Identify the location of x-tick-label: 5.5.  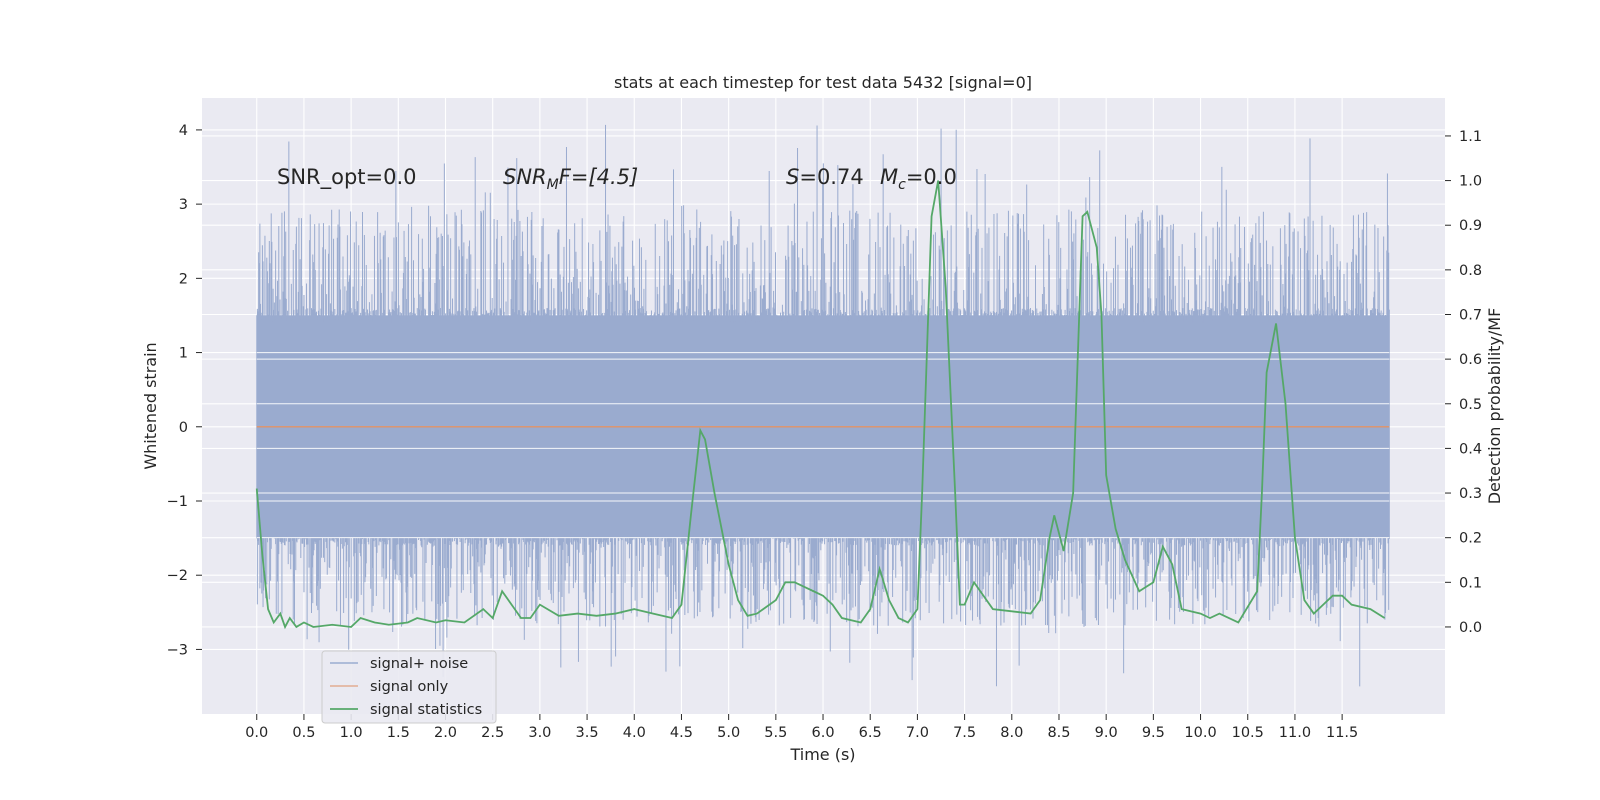
(775, 733).